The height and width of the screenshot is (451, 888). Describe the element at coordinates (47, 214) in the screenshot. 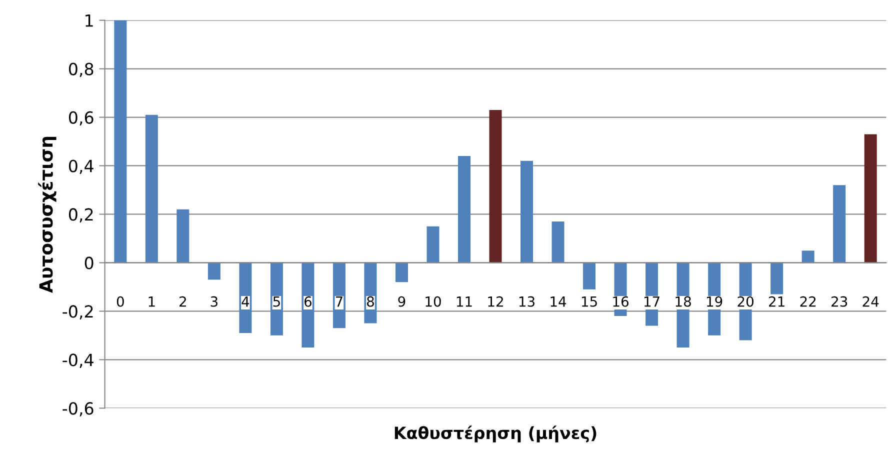

I see `y-axis-title: Αυτοσυσχέτιση` at that location.